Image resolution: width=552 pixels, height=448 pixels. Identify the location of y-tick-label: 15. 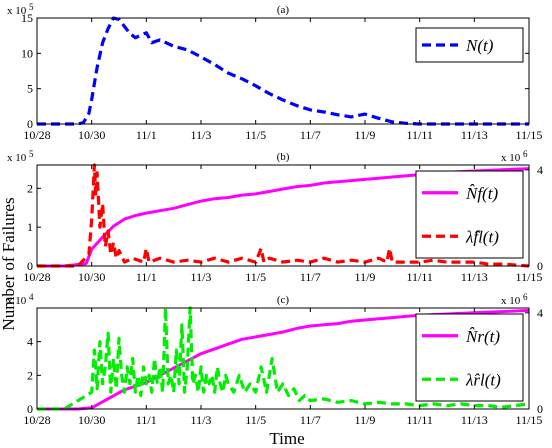
(27, 18).